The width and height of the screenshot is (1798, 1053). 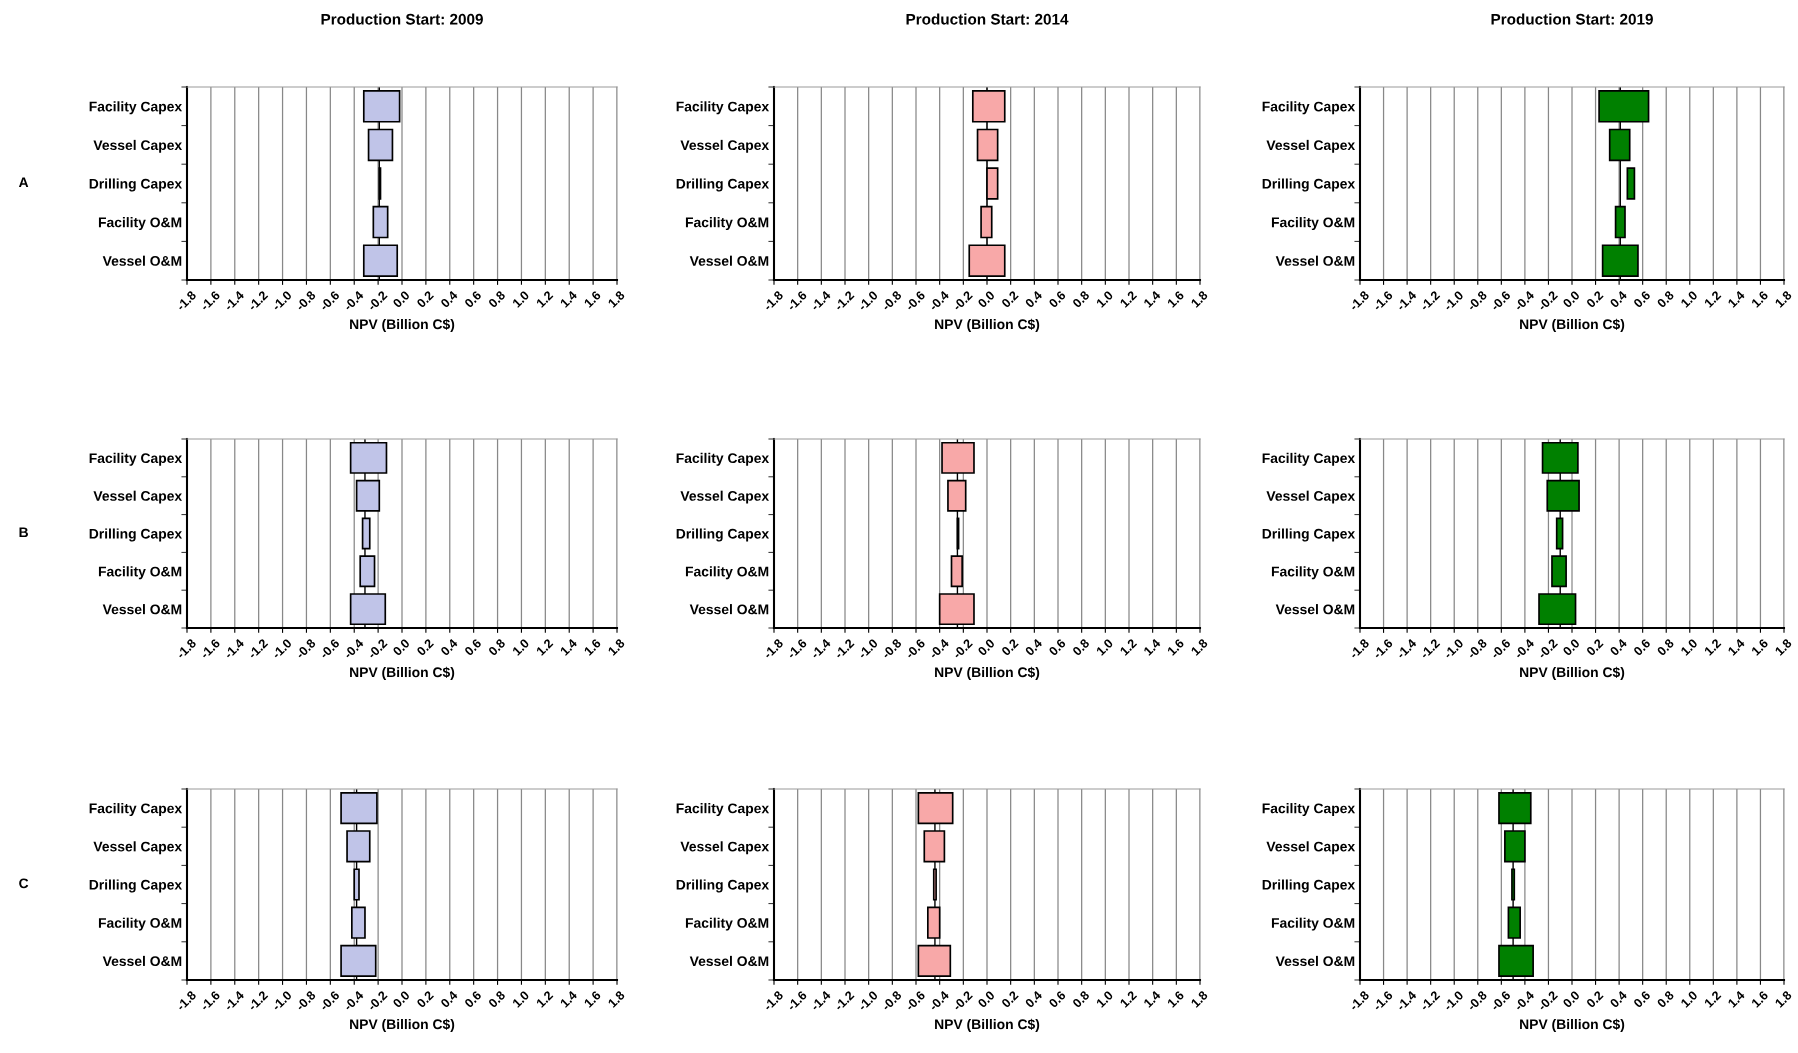 What do you see at coordinates (987, 19) in the screenshot?
I see `chart-title: Production Start: 2014` at bounding box center [987, 19].